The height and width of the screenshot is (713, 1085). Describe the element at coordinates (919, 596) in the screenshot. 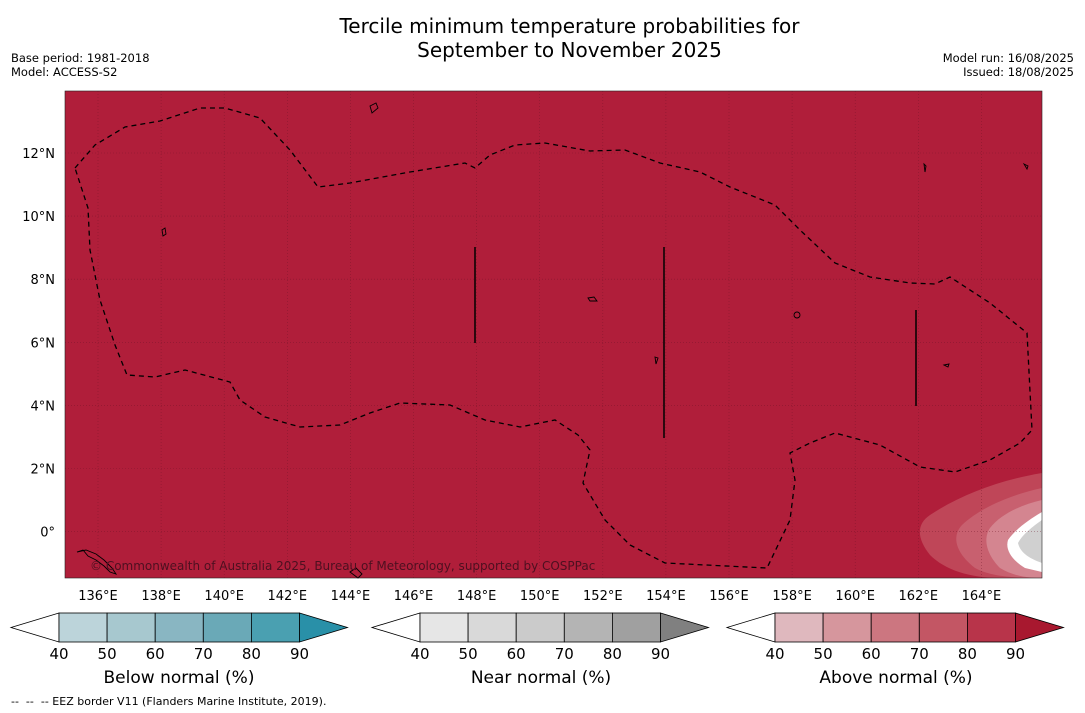

I see `lon-tick-label: 162°E` at that location.